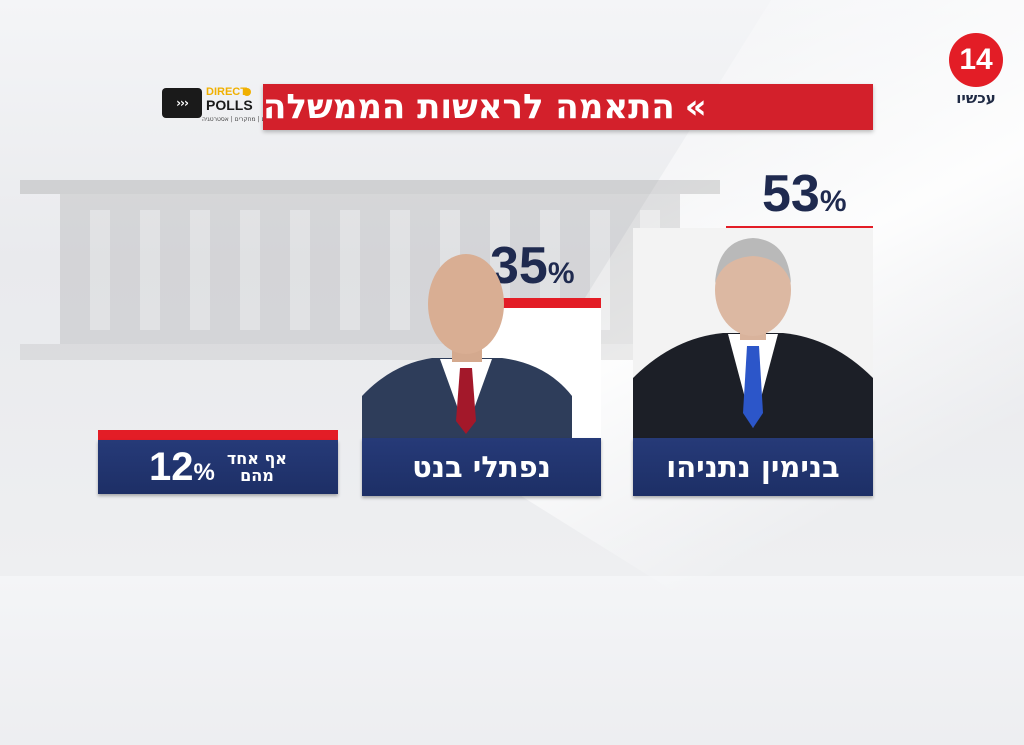  What do you see at coordinates (976, 60) in the screenshot?
I see `channel-number: 14` at bounding box center [976, 60].